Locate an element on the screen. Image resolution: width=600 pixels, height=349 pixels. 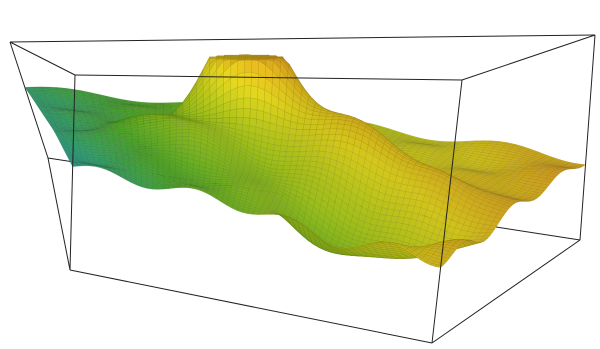
box-edge-top-right is located at coordinates (528, 57).